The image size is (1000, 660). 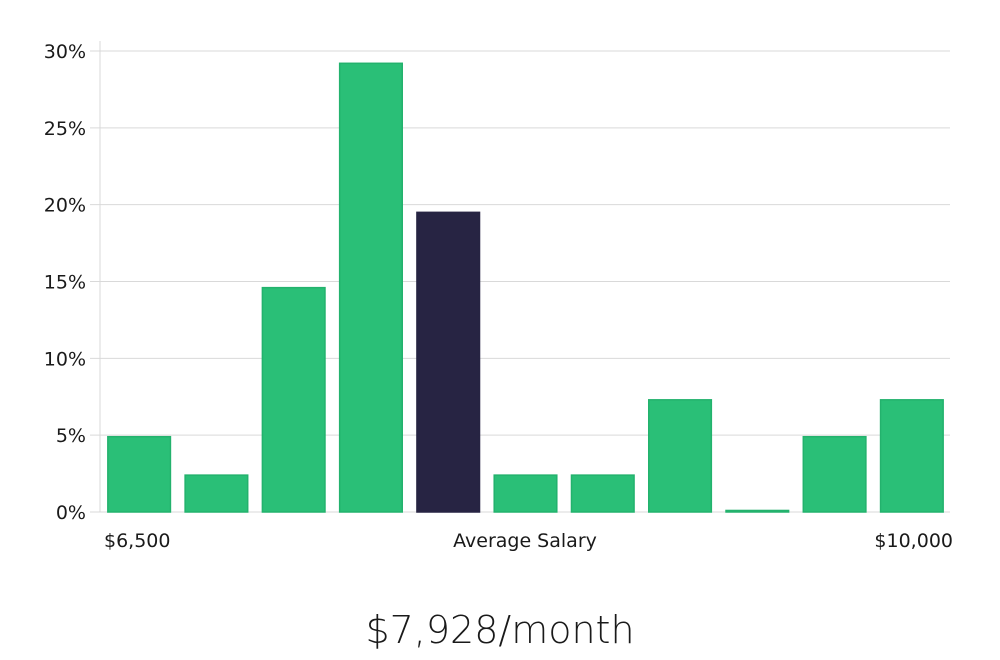 I want to click on average-salary-summary: $7,928/month, so click(x=500, y=630).